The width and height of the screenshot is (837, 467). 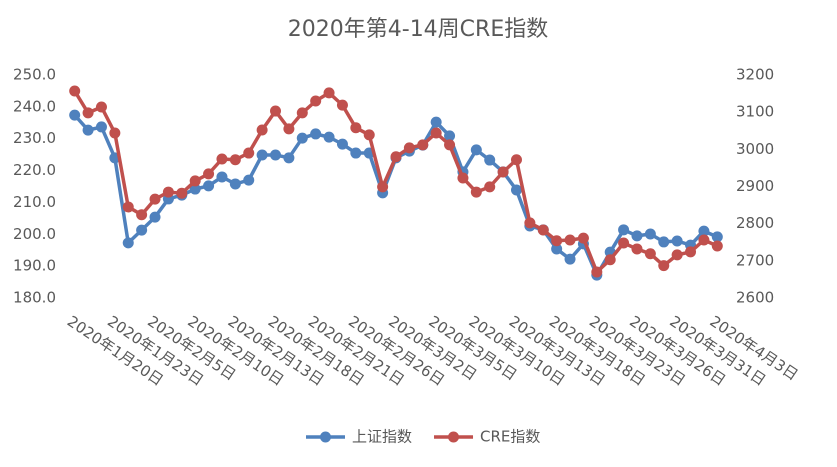 What do you see at coordinates (382, 437) in the screenshot?
I see `legend-label: 上证指数` at bounding box center [382, 437].